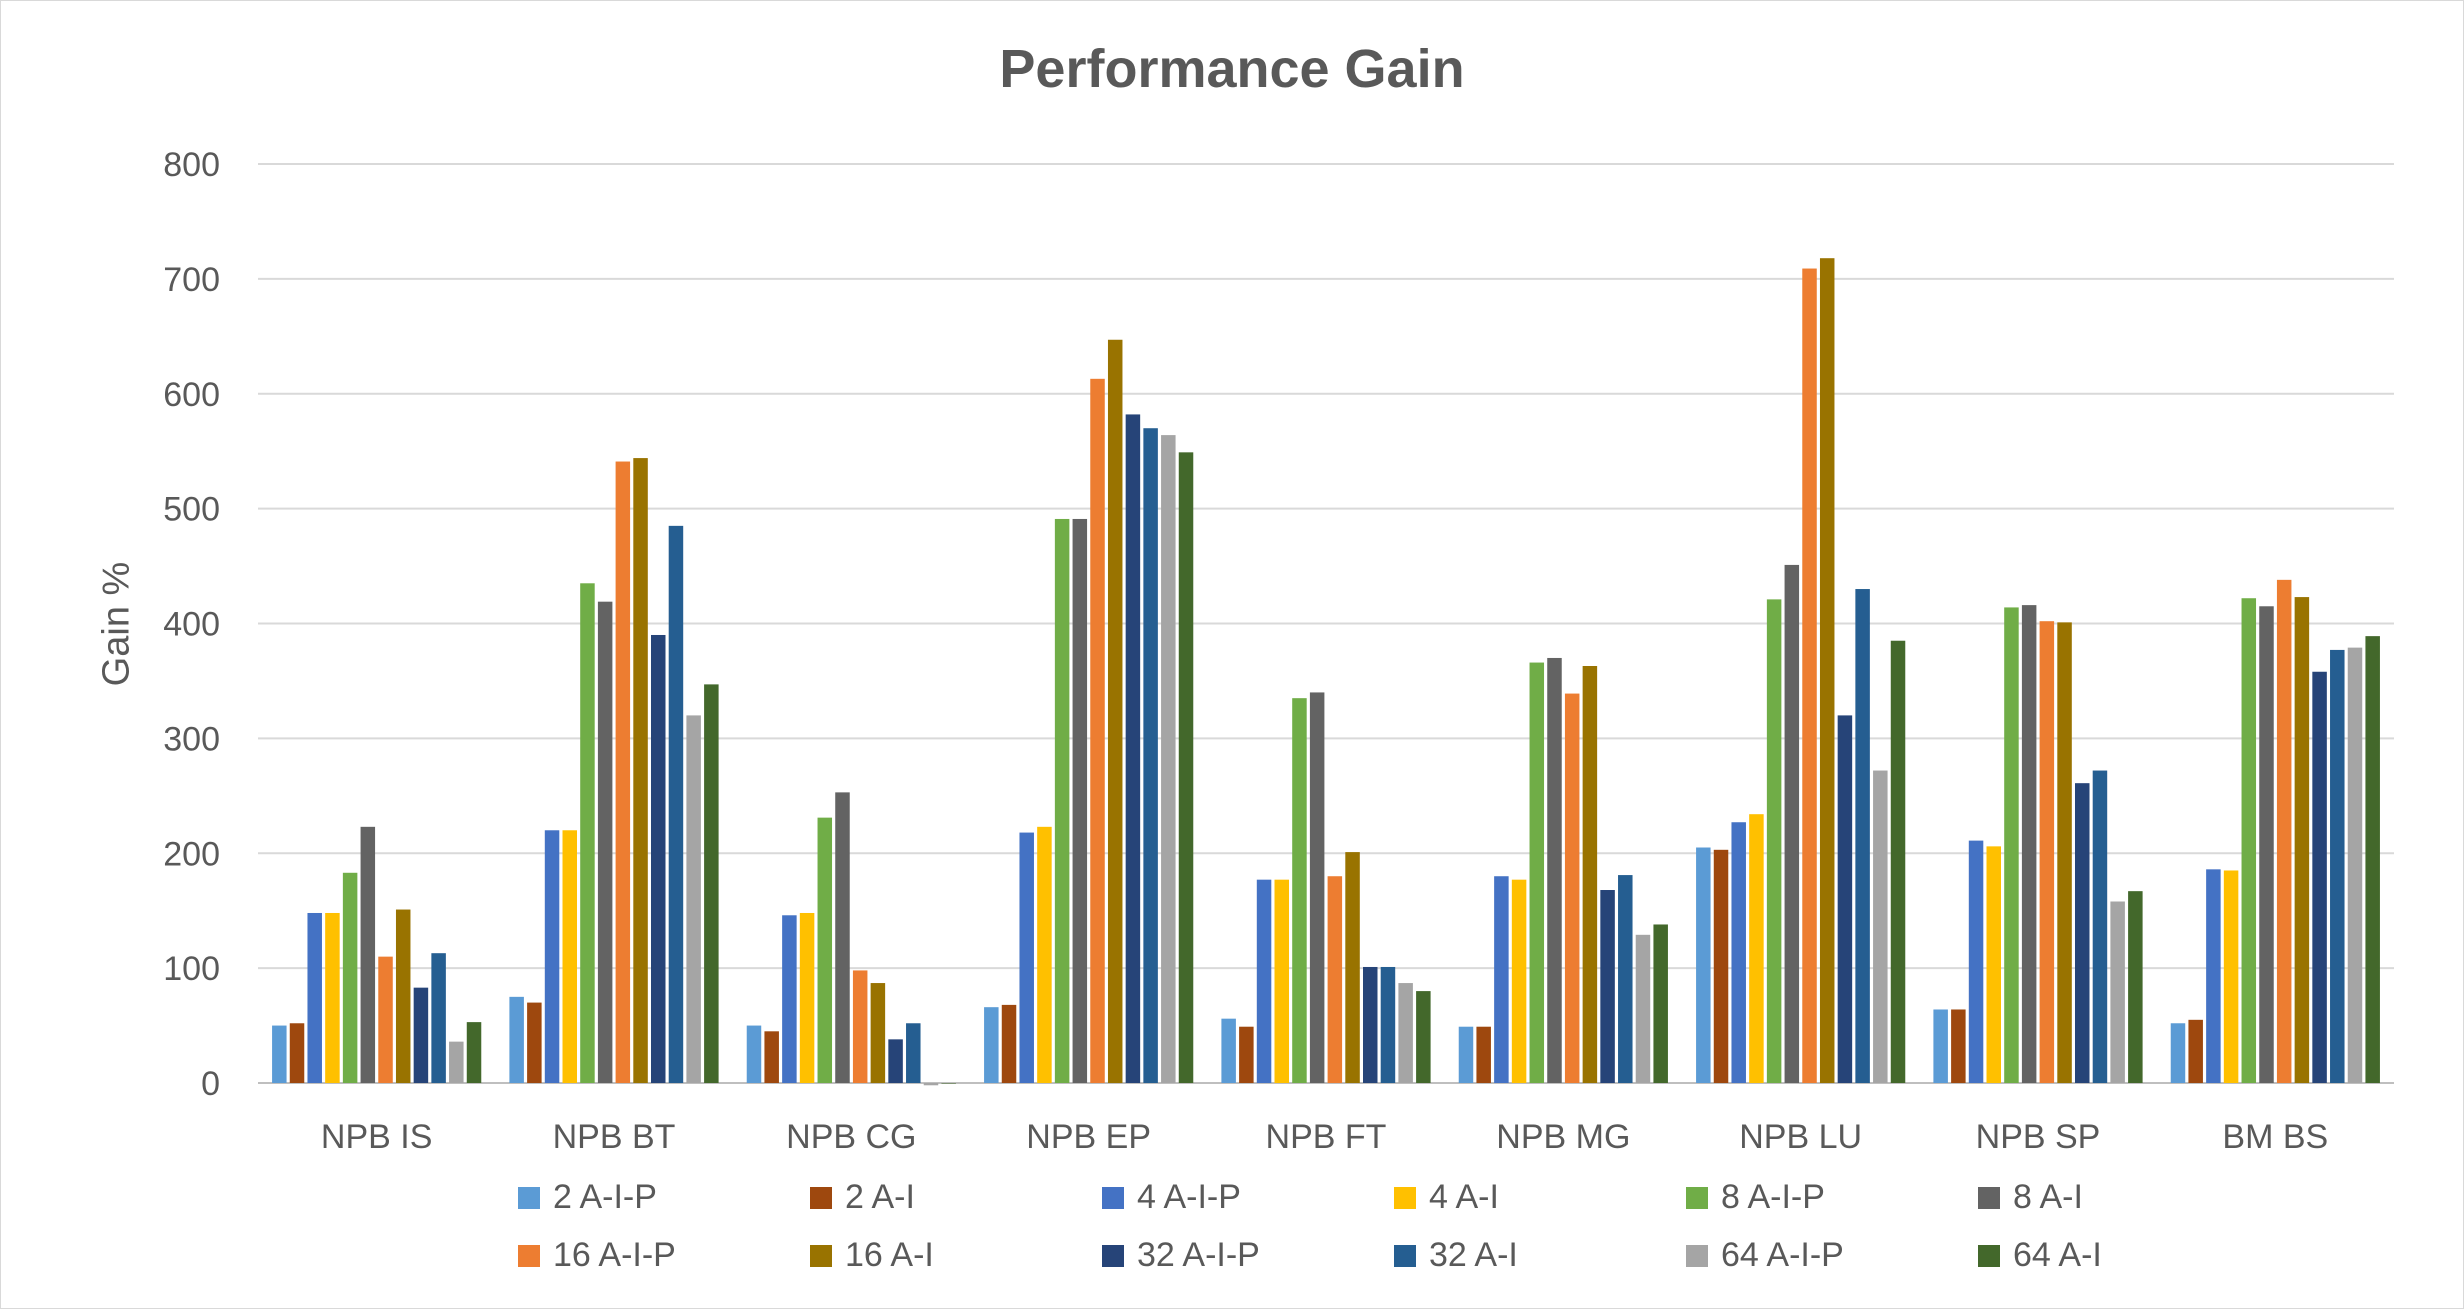 This screenshot has height=1309, width=2464. I want to click on x-tick-label: NPB SP, so click(2038, 1137).